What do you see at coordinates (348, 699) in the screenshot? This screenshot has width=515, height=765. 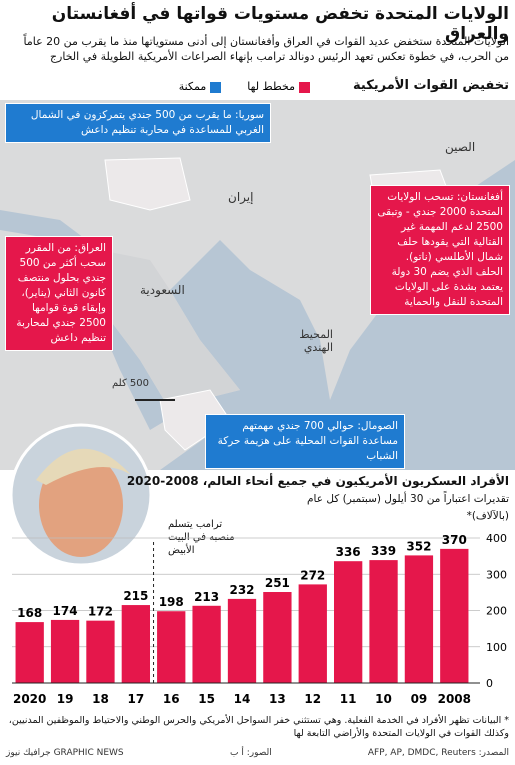 I see `x-tick-label: 11` at bounding box center [348, 699].